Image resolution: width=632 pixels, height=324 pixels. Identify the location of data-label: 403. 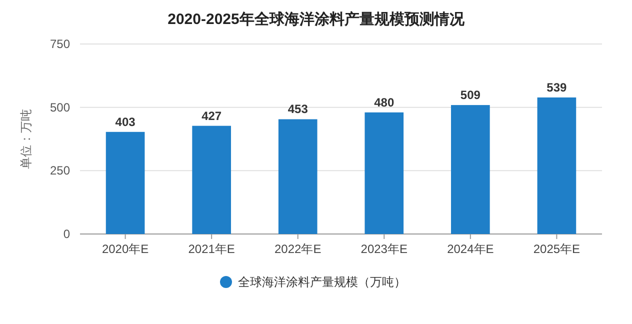
(125, 121).